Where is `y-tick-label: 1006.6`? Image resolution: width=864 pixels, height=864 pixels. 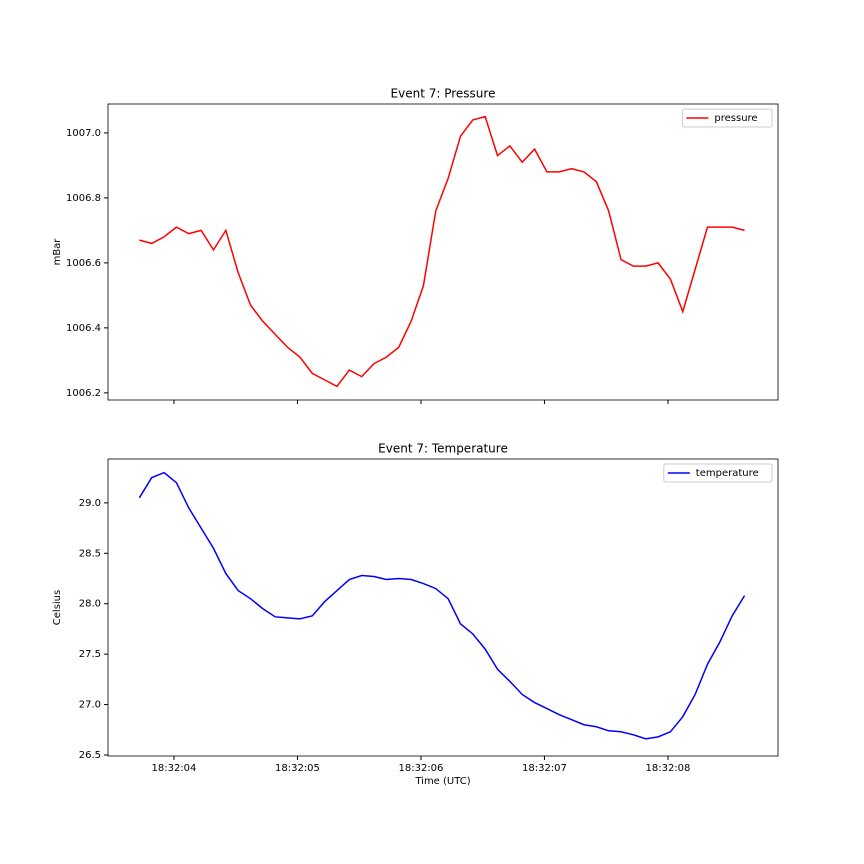 y-tick-label: 1006.6 is located at coordinates (83, 263).